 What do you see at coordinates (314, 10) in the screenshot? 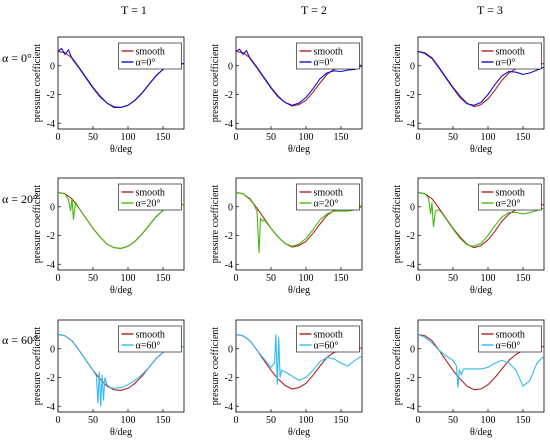
I see `column-header-t2: T = 2` at bounding box center [314, 10].